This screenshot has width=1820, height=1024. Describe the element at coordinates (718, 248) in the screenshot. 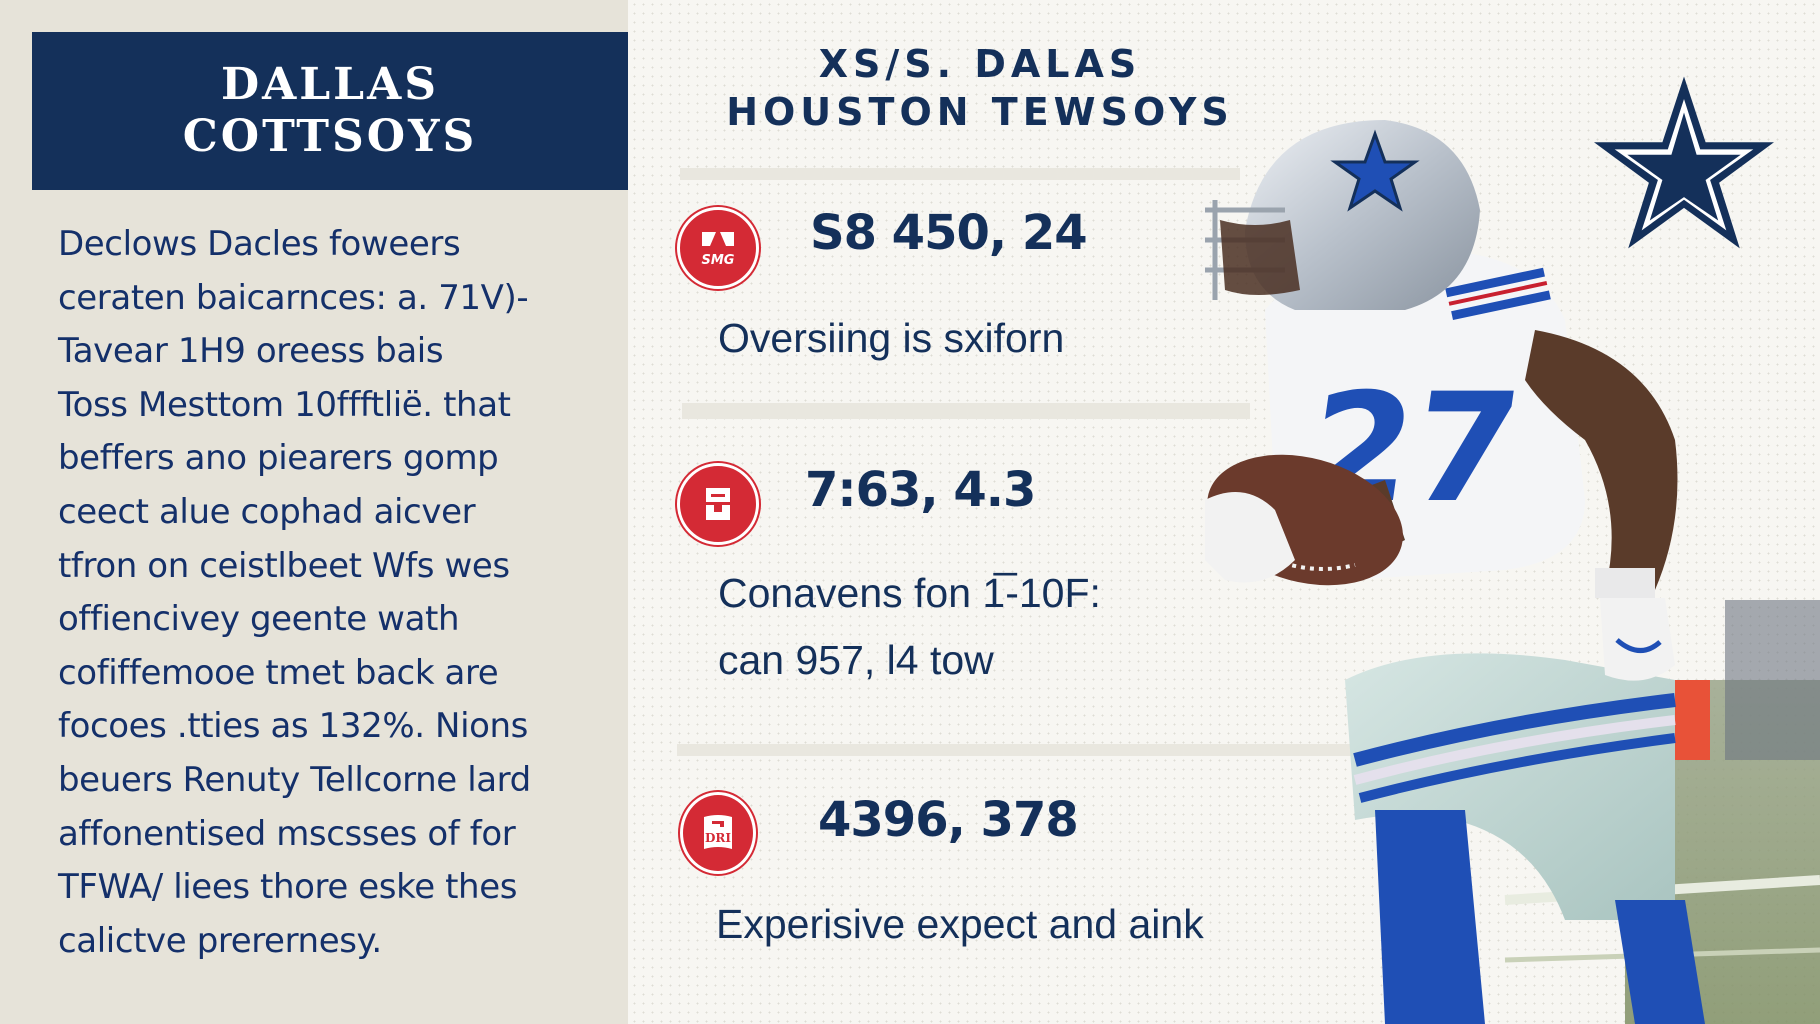

I see `smg-badge-icon: SMG` at that location.